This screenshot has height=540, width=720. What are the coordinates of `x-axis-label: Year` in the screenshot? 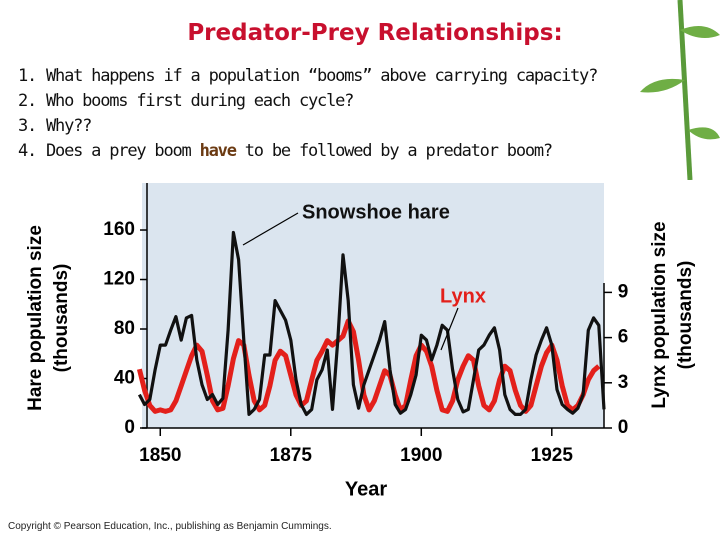 It's located at (366, 489).